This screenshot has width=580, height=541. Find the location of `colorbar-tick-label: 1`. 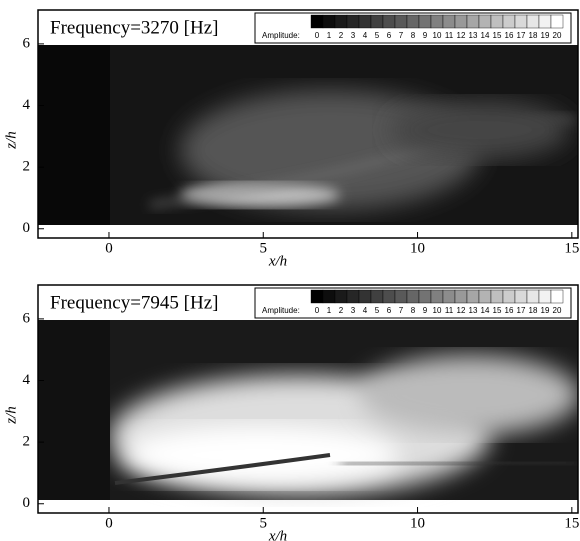

colorbar-tick-label: 1 is located at coordinates (329, 310).